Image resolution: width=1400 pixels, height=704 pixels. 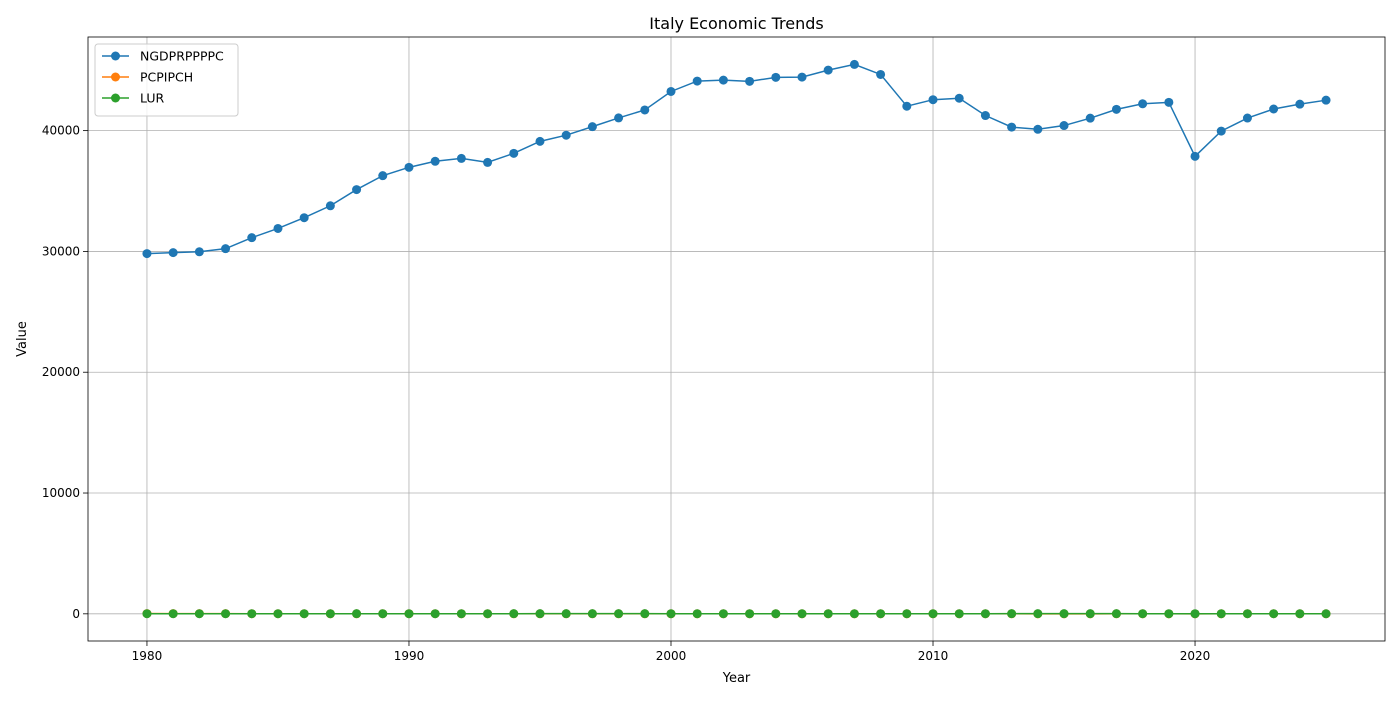 What do you see at coordinates (22, 339) in the screenshot?
I see `y-axis-label: Value` at bounding box center [22, 339].